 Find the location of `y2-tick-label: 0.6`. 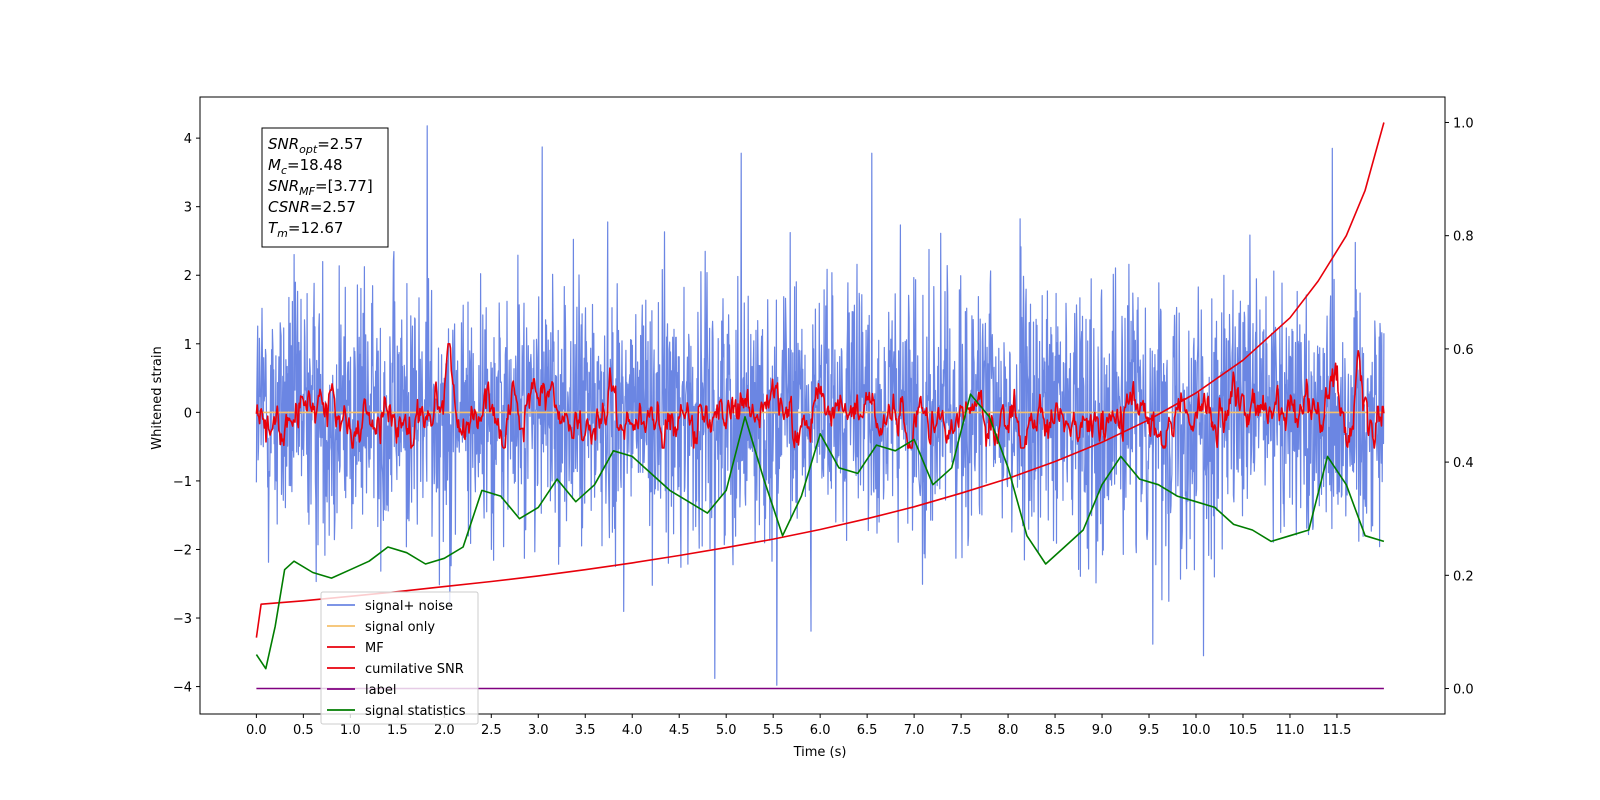

y2-tick-label: 0.6 is located at coordinates (1463, 350).